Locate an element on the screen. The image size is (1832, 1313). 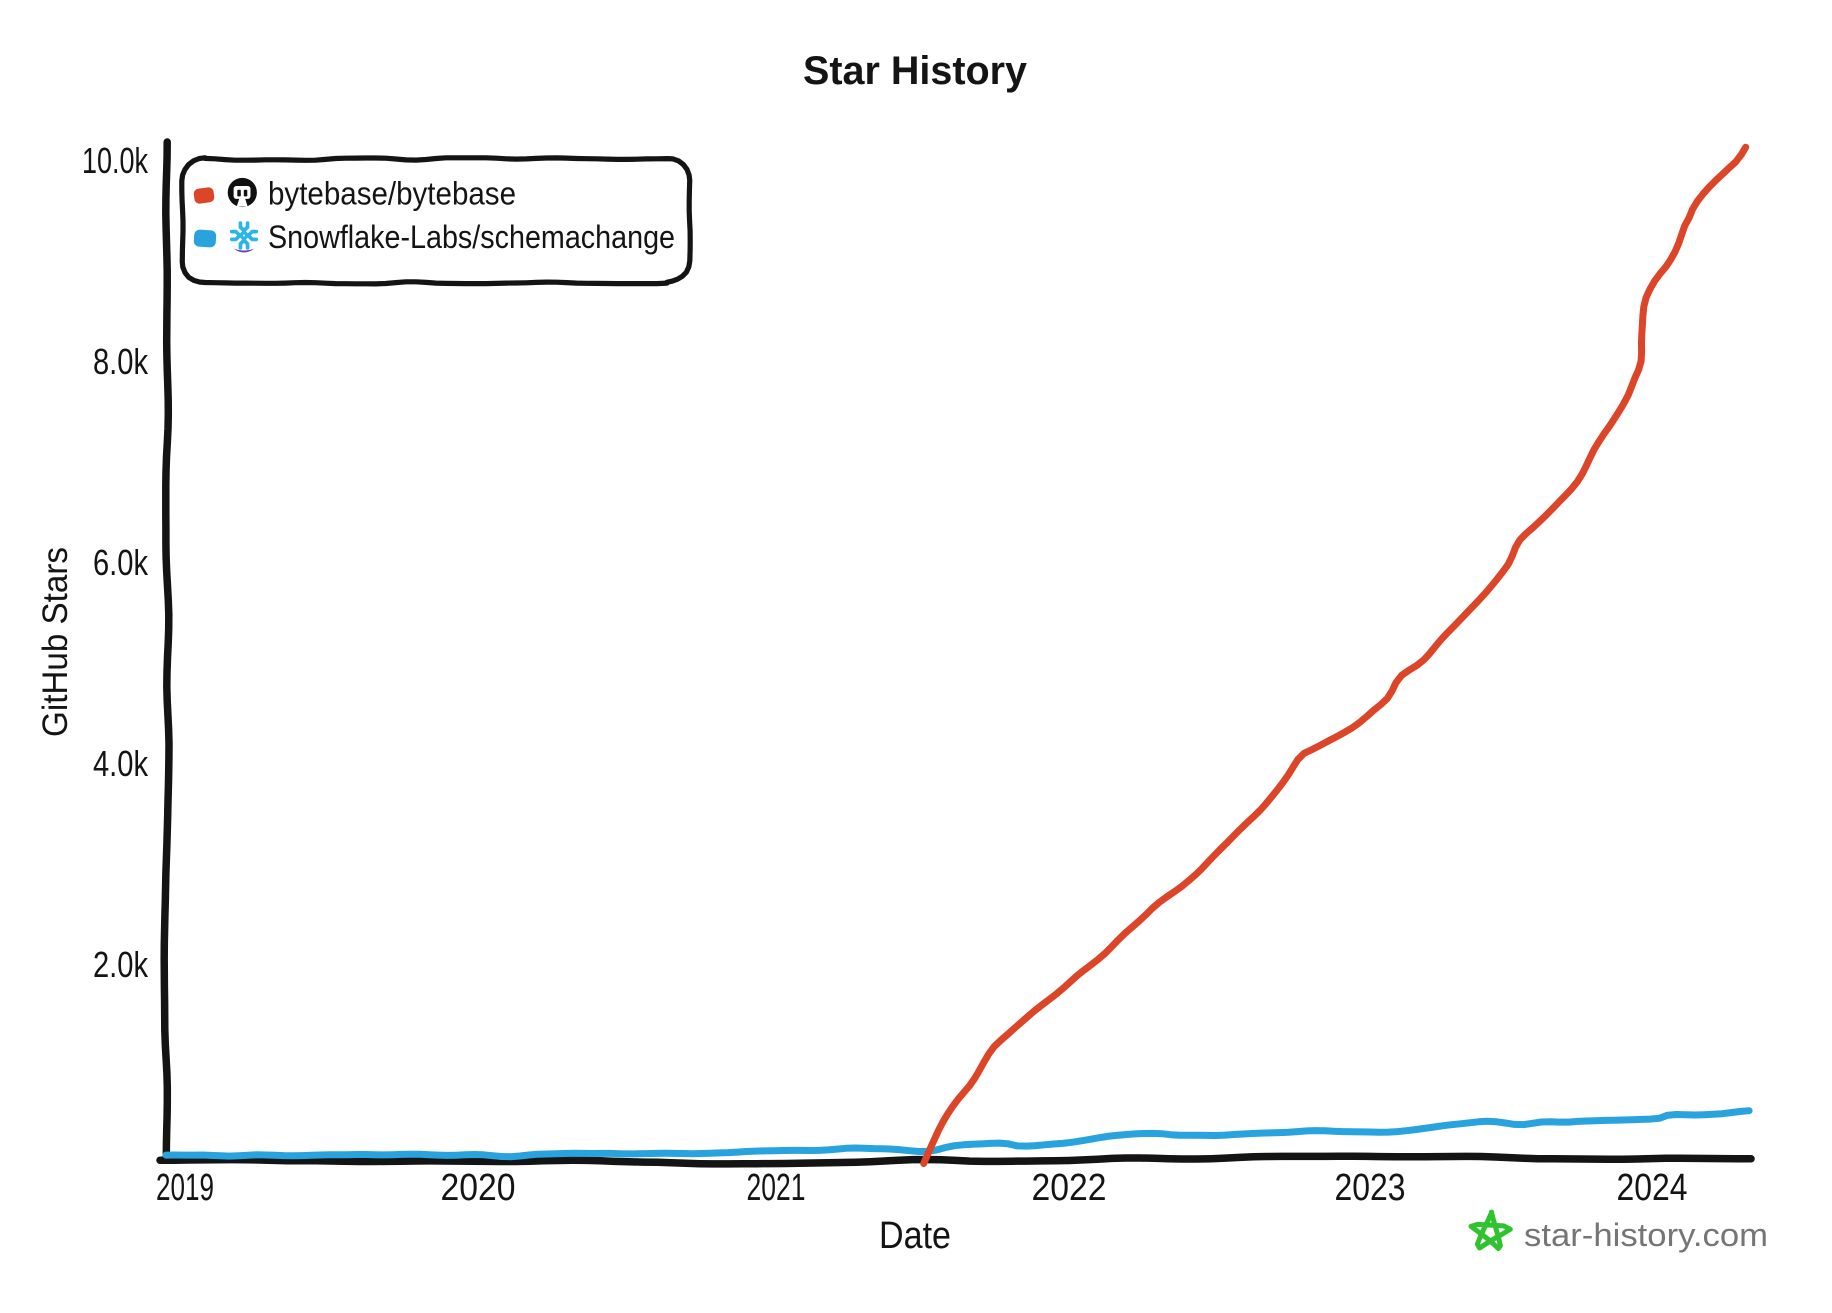
svg-text: 6.0k is located at coordinates (121, 562).